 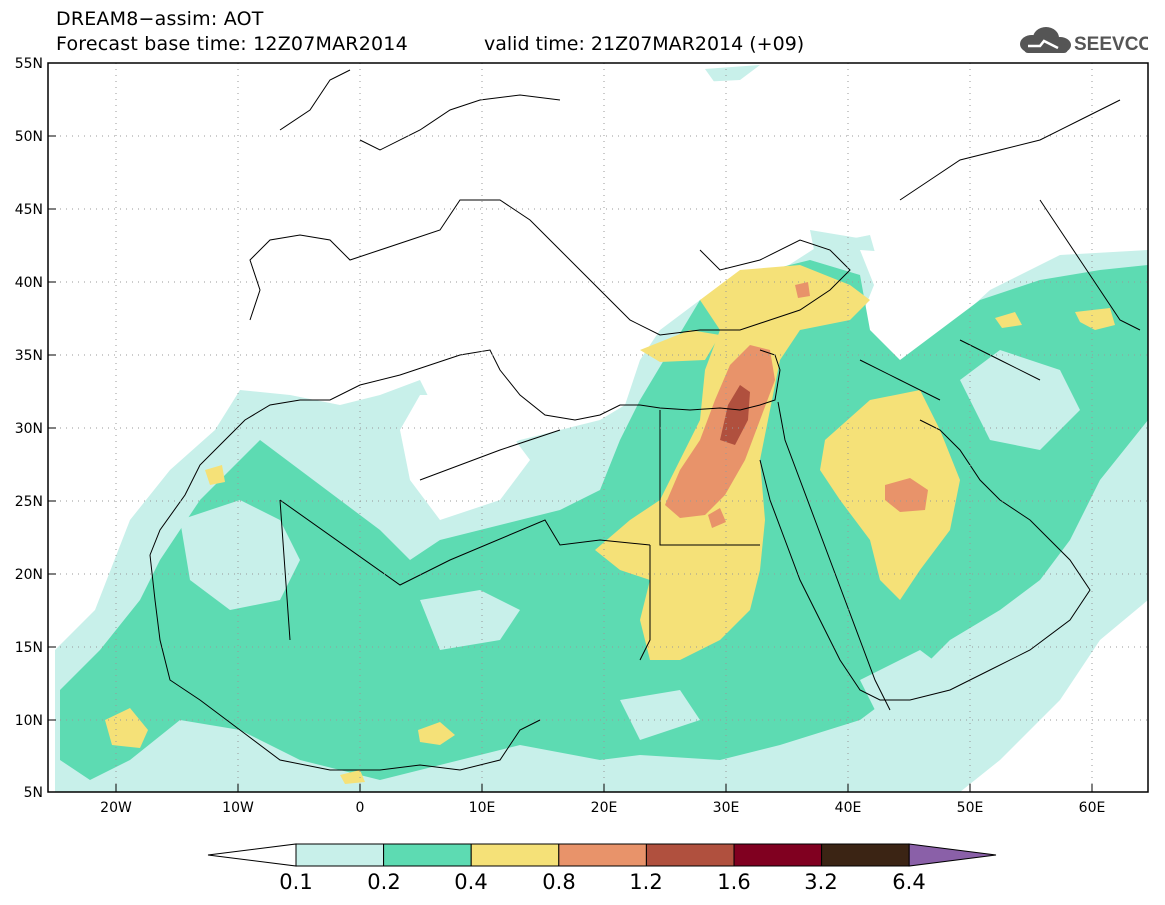 What do you see at coordinates (116, 808) in the screenshot?
I see `lon-label: 20W` at bounding box center [116, 808].